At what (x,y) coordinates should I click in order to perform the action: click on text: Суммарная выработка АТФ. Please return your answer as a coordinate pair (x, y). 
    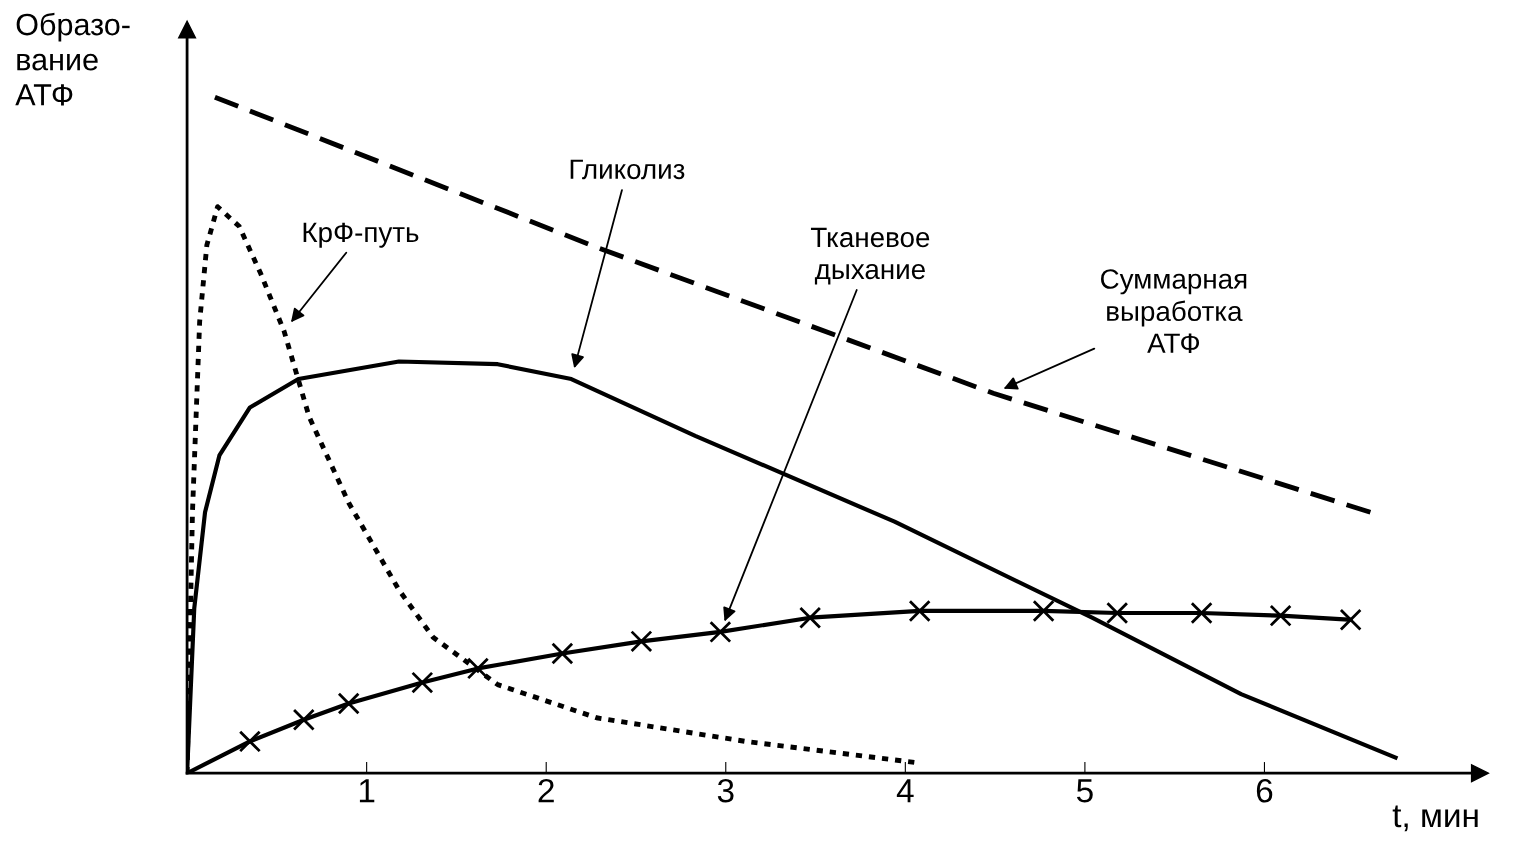
    Looking at the image, I should click on (1174, 311).